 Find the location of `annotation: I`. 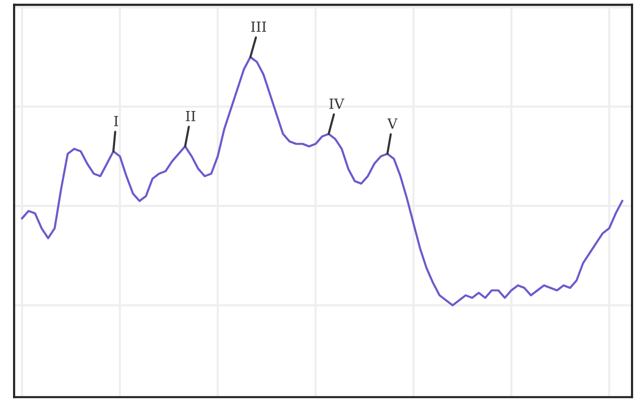

annotation: I is located at coordinates (116, 121).